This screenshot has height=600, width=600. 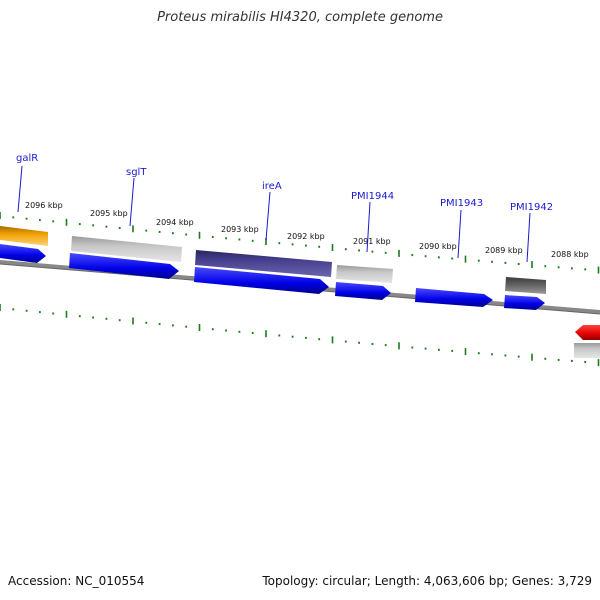 What do you see at coordinates (587, 332) in the screenshot?
I see `cds-arrow-reverse` at bounding box center [587, 332].